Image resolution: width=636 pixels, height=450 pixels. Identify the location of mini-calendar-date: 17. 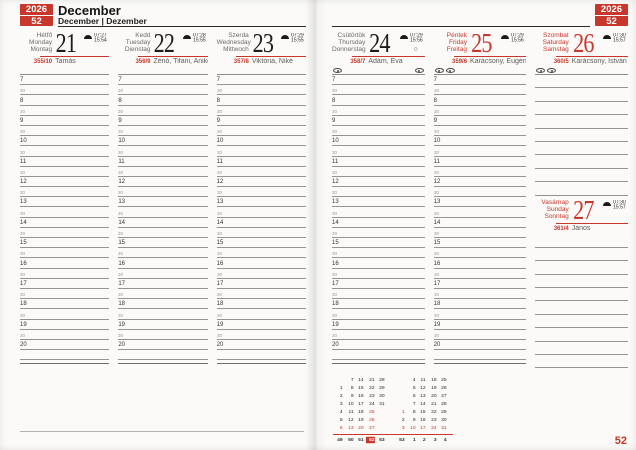
(361, 404).